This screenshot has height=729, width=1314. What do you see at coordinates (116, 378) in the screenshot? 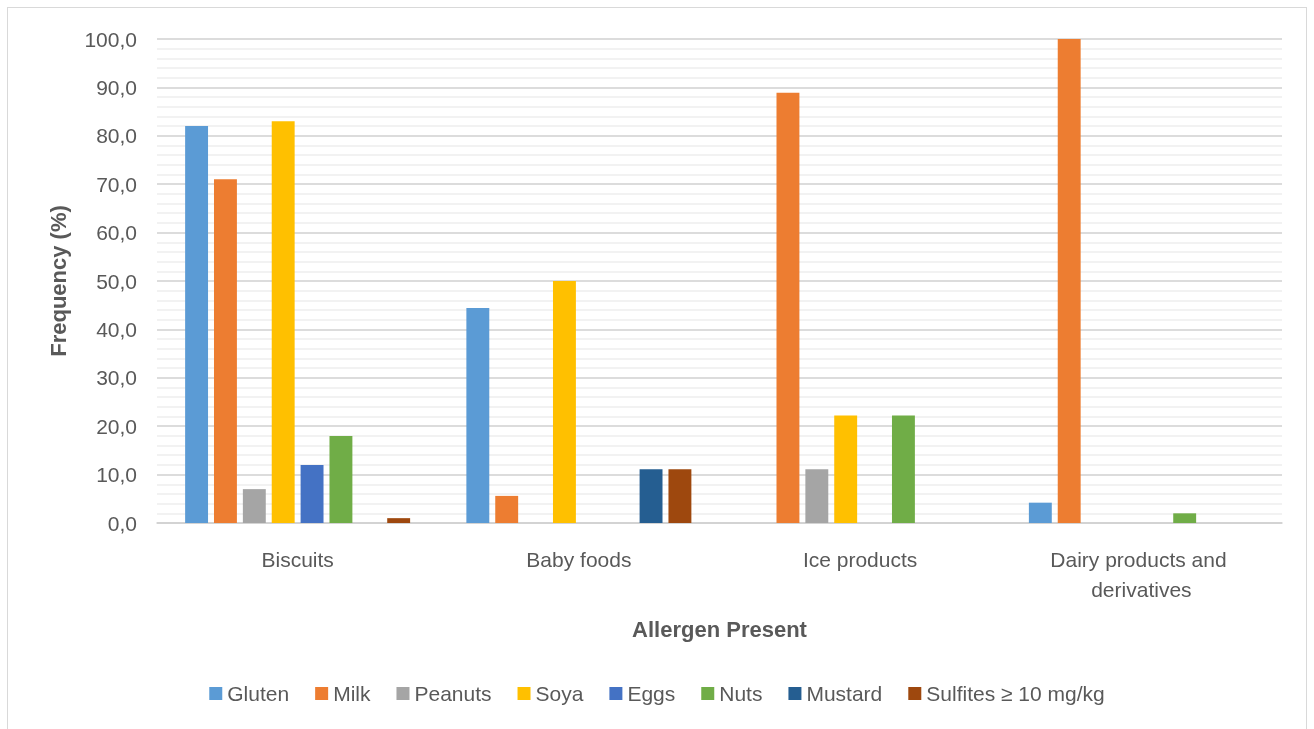
I see `y-tick-label: 30,0` at bounding box center [116, 378].